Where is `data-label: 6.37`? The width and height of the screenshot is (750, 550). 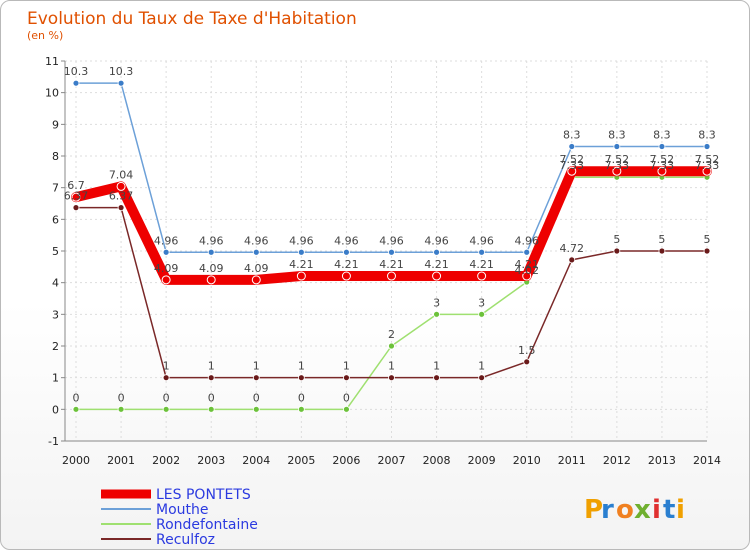
data-label: 6.37 is located at coordinates (121, 196).